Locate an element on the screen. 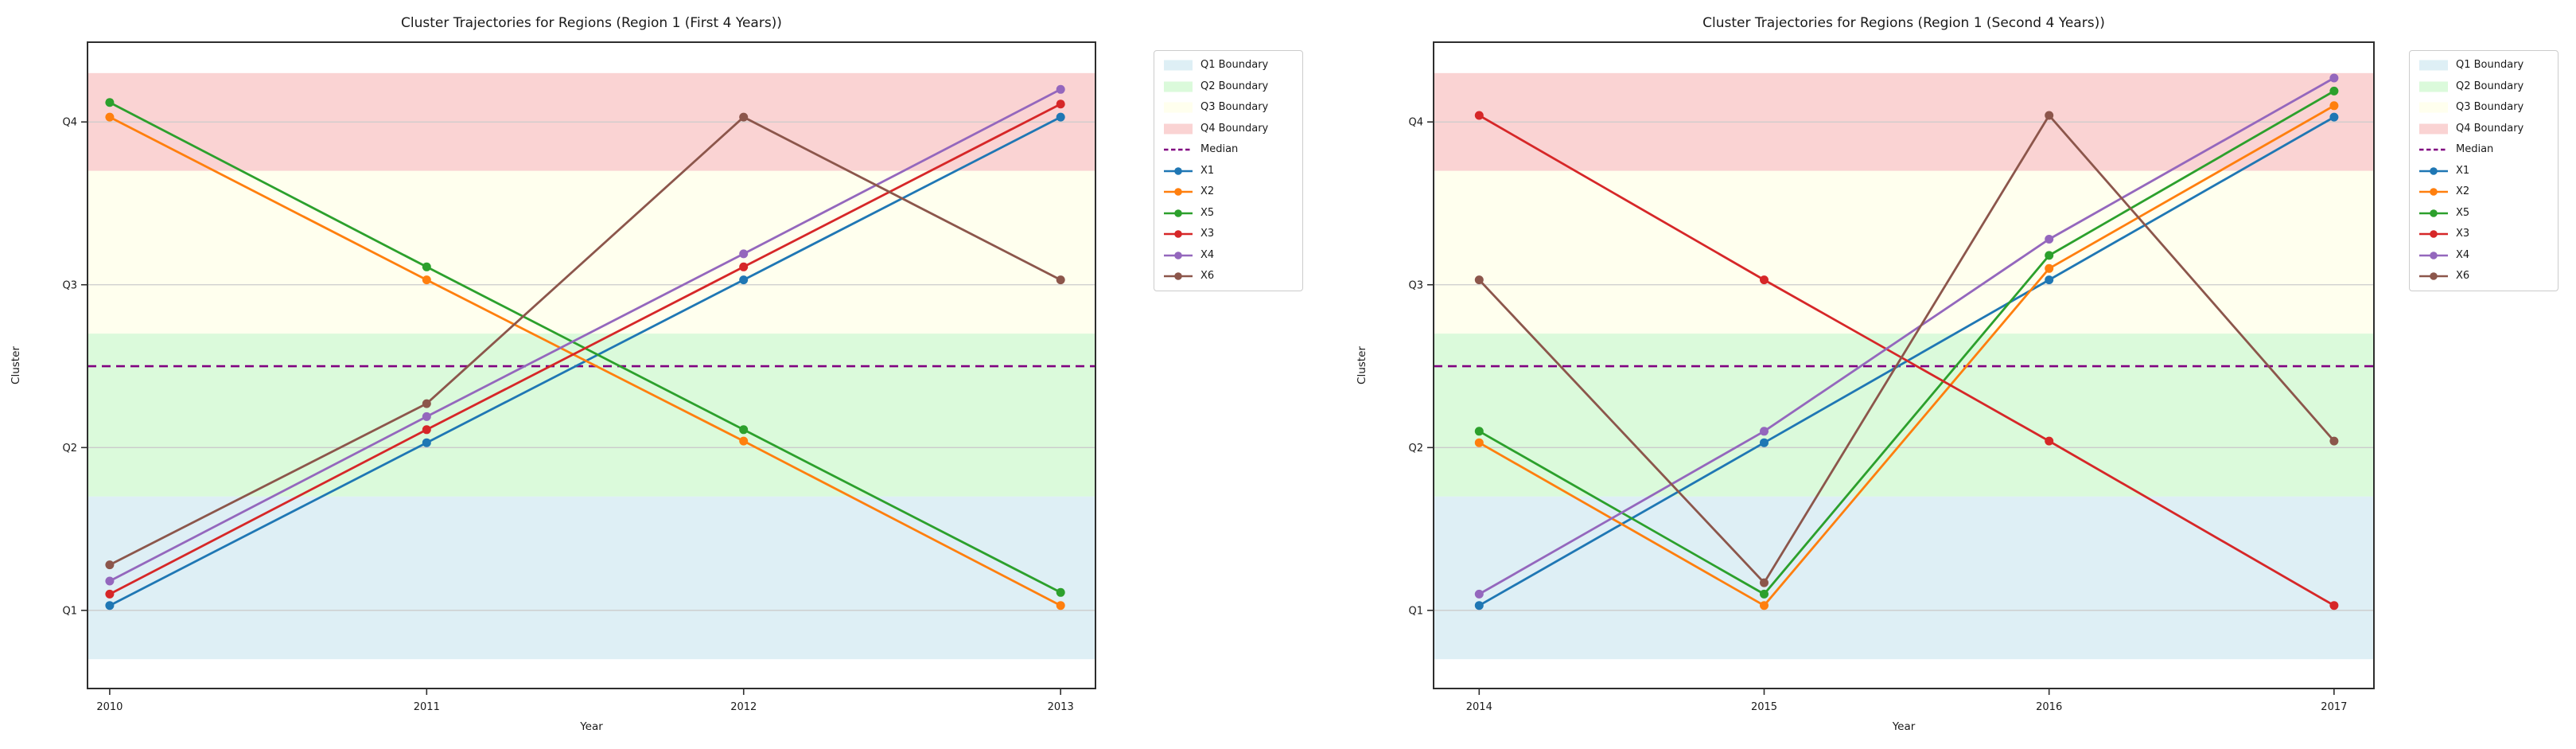  x-tick-label-2016: 2016 is located at coordinates (2049, 707).